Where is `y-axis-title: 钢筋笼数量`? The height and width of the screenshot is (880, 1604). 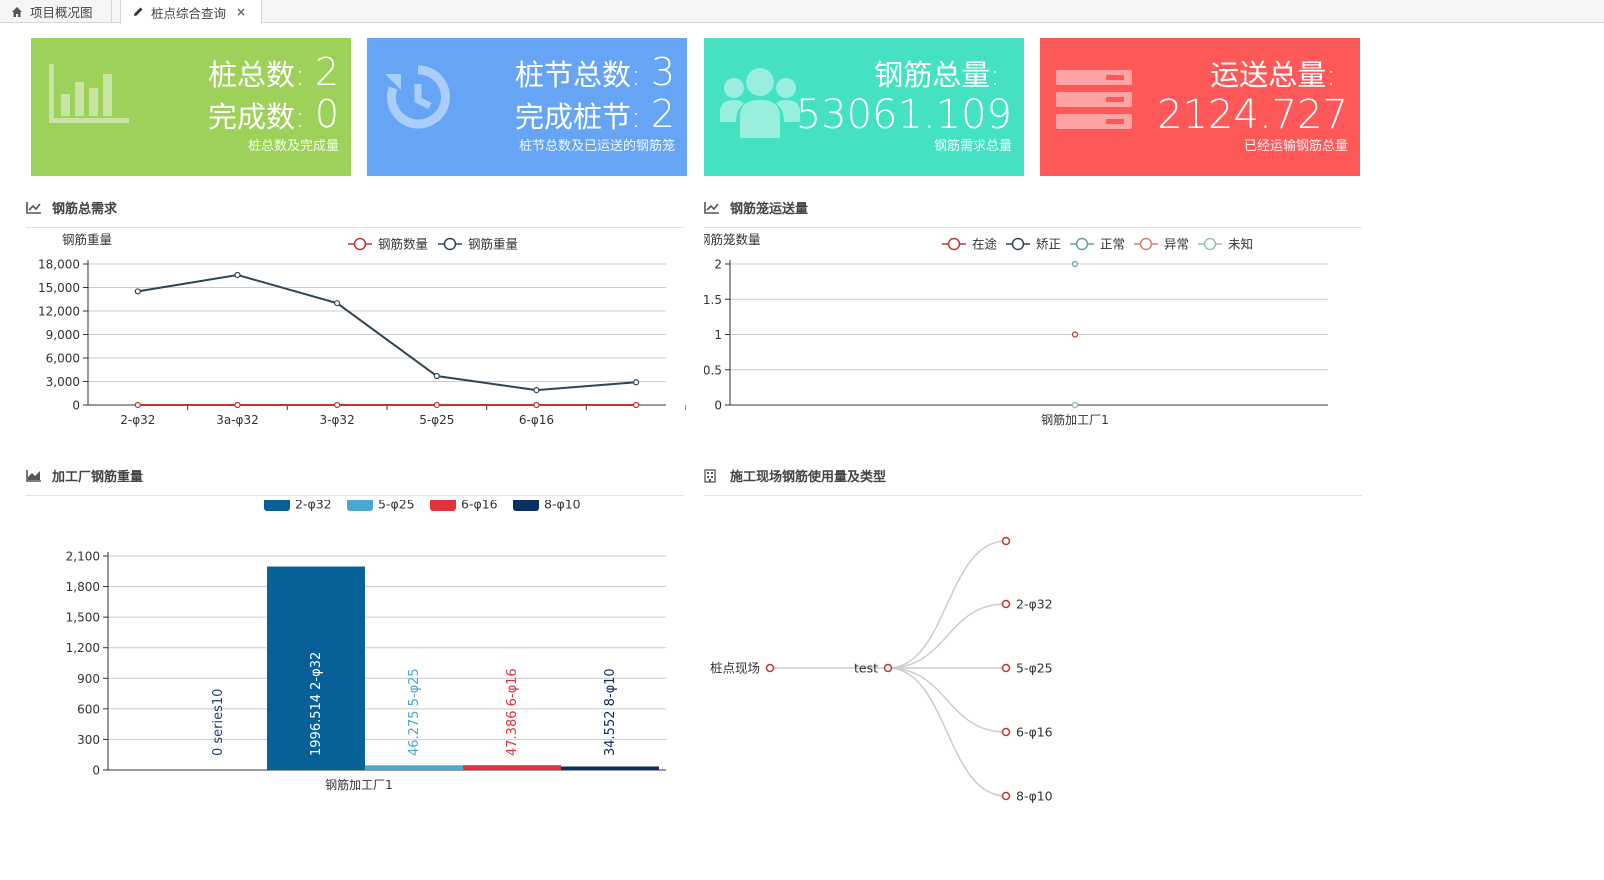 y-axis-title: 钢筋笼数量 is located at coordinates (732, 239).